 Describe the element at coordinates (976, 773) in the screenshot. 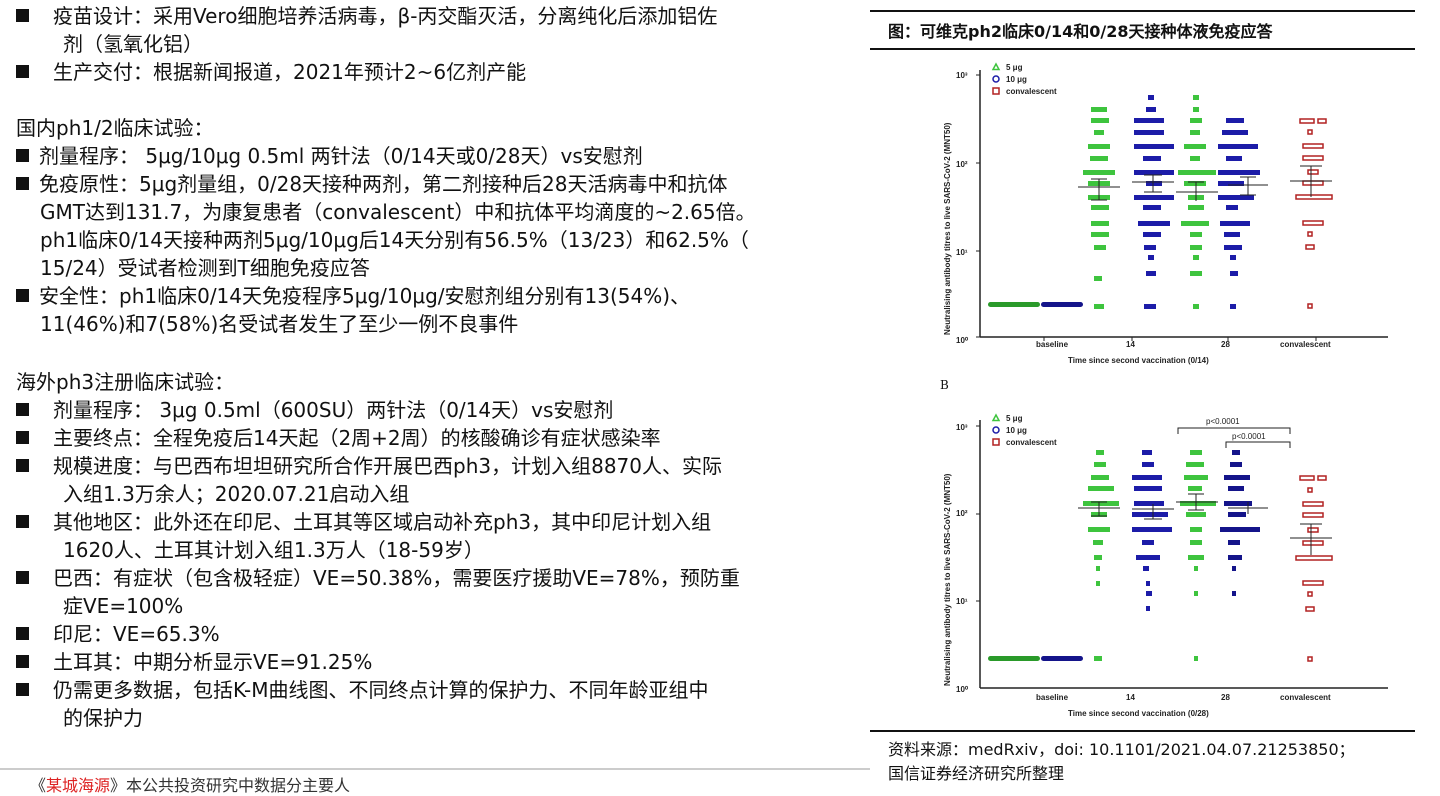

I see `source-line-2: 国信证券经济研究所整理` at that location.